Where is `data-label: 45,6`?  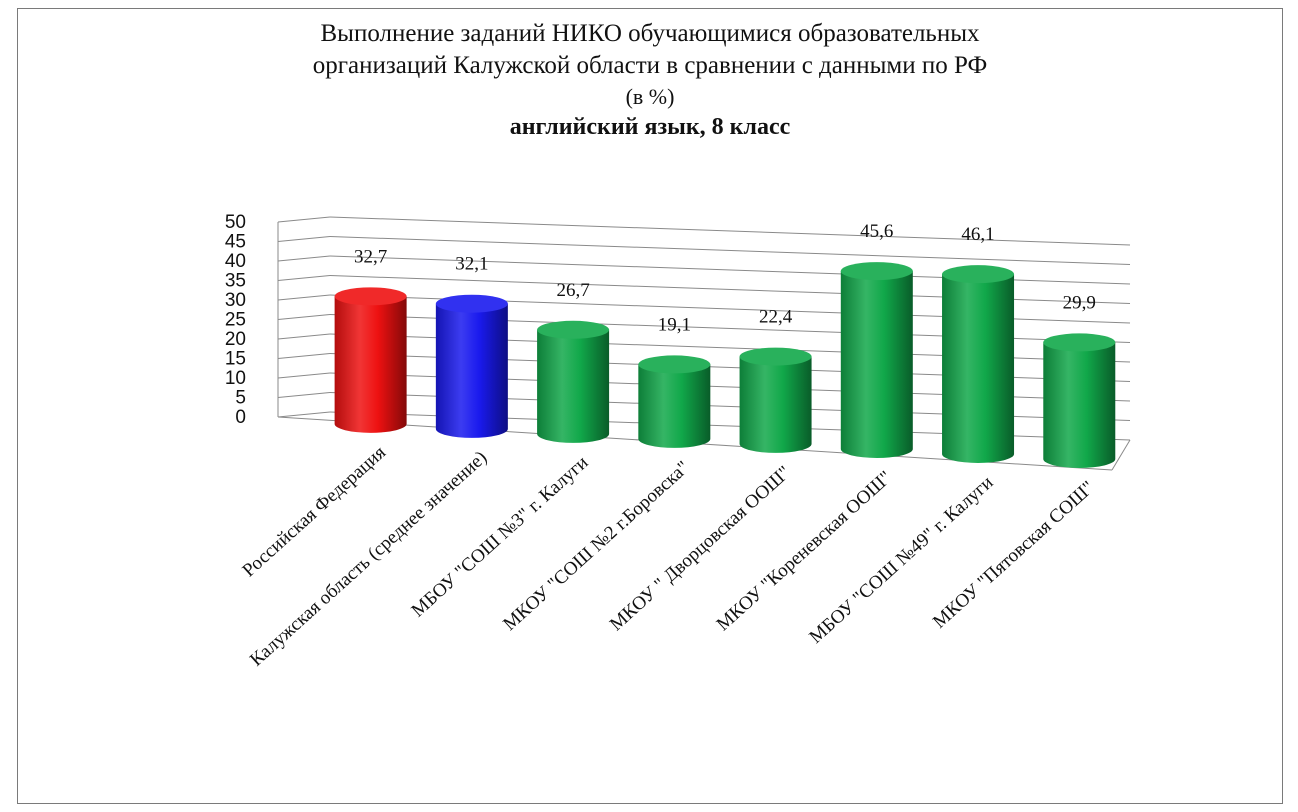 data-label: 45,6 is located at coordinates (876, 231).